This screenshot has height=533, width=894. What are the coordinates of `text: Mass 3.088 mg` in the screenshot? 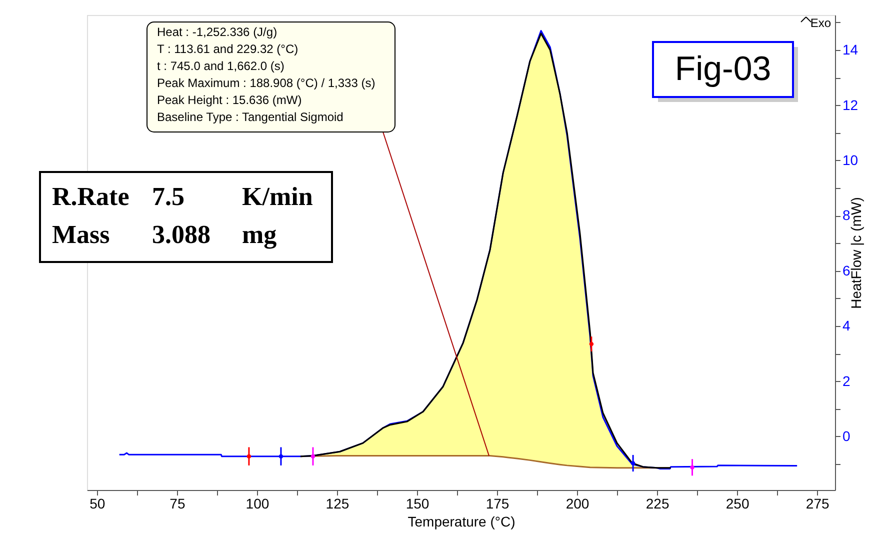 It's located at (164, 234).